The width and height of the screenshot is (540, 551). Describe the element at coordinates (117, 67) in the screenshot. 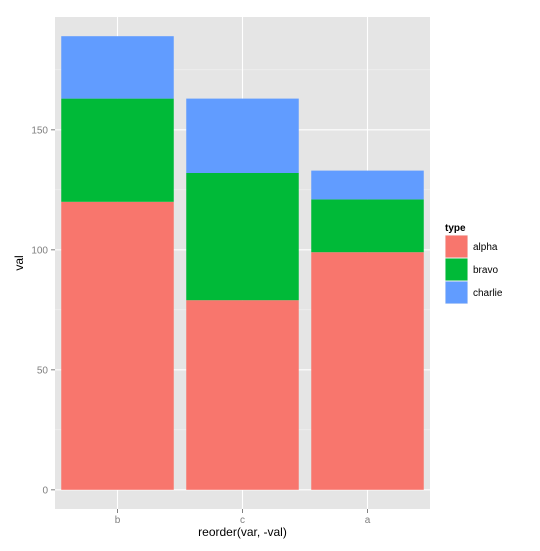

I see `bar-b-charlie` at that location.